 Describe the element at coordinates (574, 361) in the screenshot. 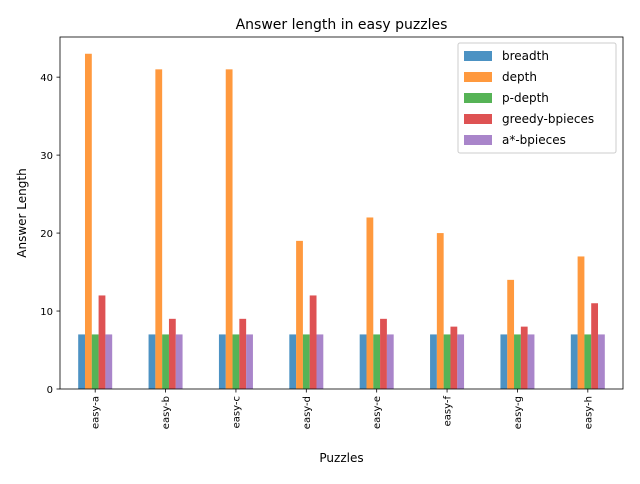

I see `bar-breadth-easy-h` at that location.